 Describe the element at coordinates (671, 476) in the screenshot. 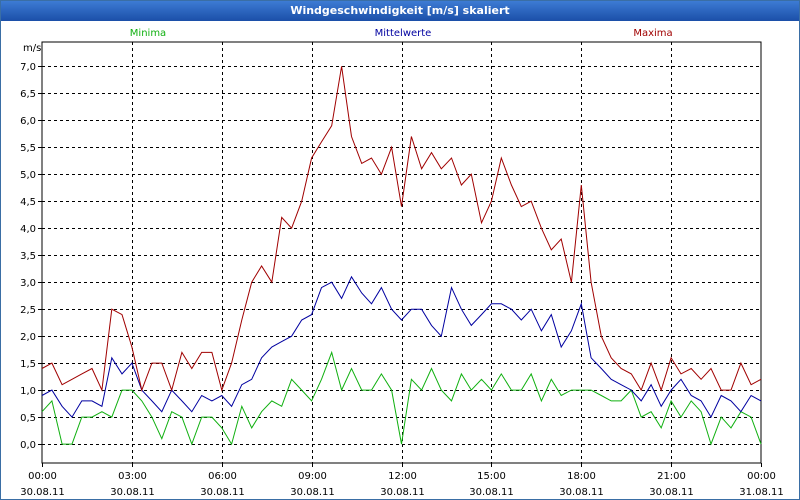

I see `x-tick-time: 21:00` at that location.